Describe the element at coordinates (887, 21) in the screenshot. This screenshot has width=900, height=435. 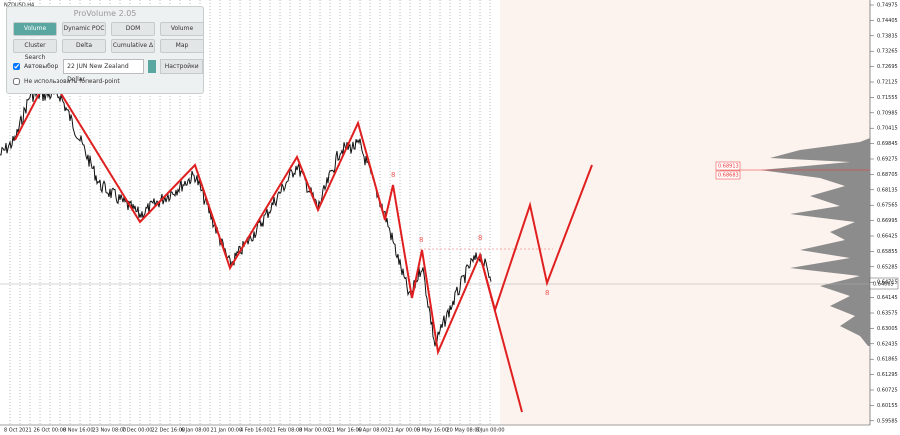
I see `y-tick-label: 0.74405` at that location.